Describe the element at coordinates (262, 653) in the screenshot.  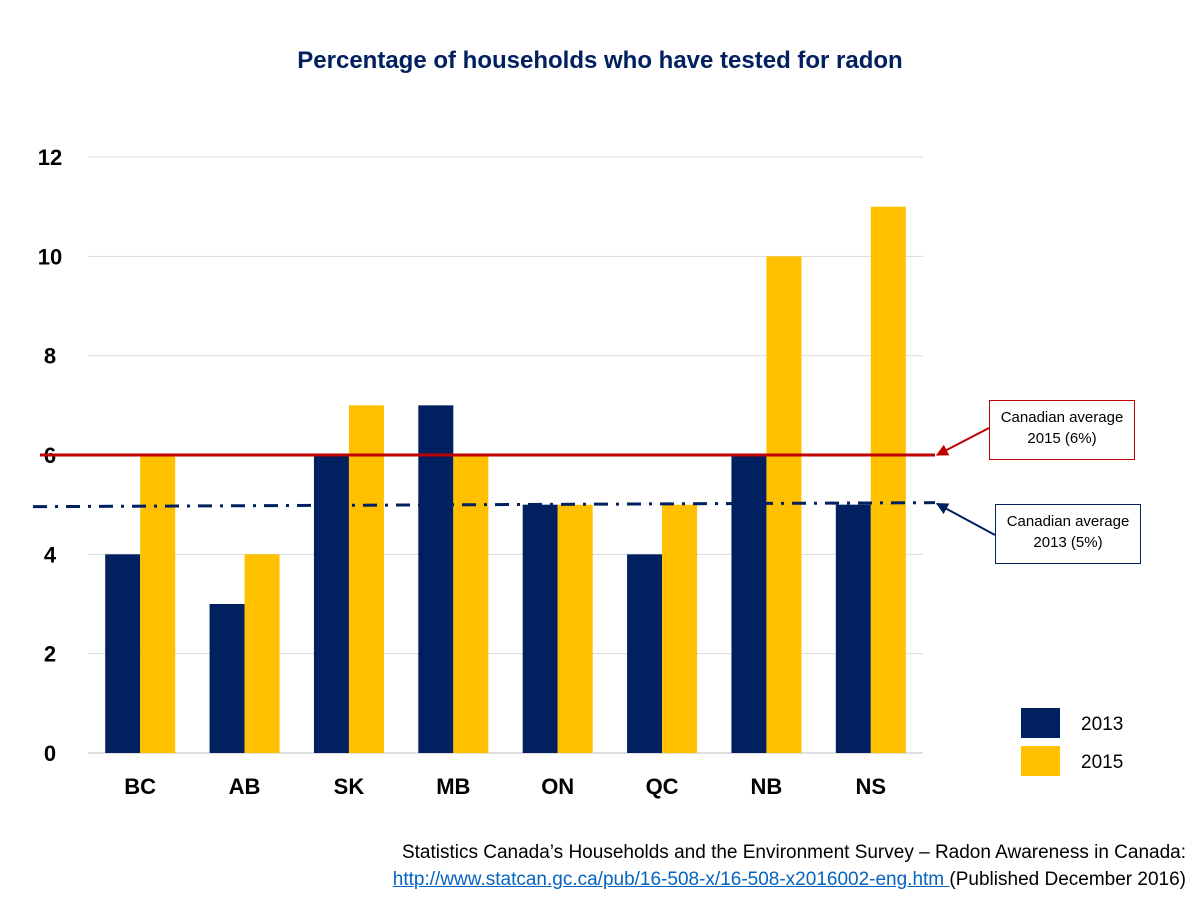
I see `bar-ab-2015` at that location.